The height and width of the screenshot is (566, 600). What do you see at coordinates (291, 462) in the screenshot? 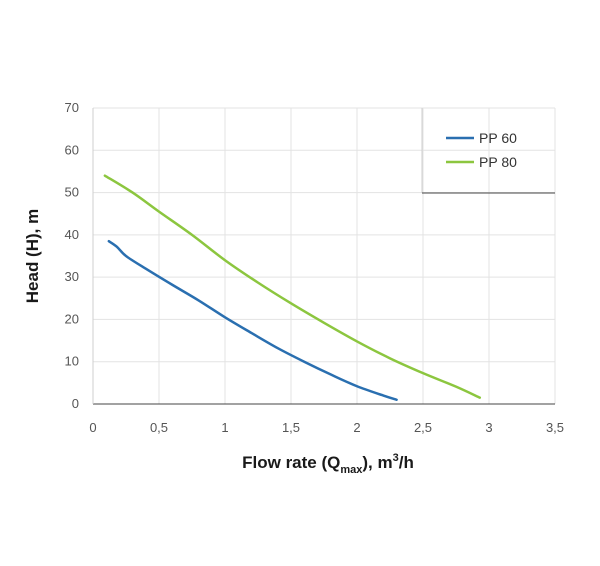
I see `x-axis-title-main: Flow rate (Q` at bounding box center [291, 462].